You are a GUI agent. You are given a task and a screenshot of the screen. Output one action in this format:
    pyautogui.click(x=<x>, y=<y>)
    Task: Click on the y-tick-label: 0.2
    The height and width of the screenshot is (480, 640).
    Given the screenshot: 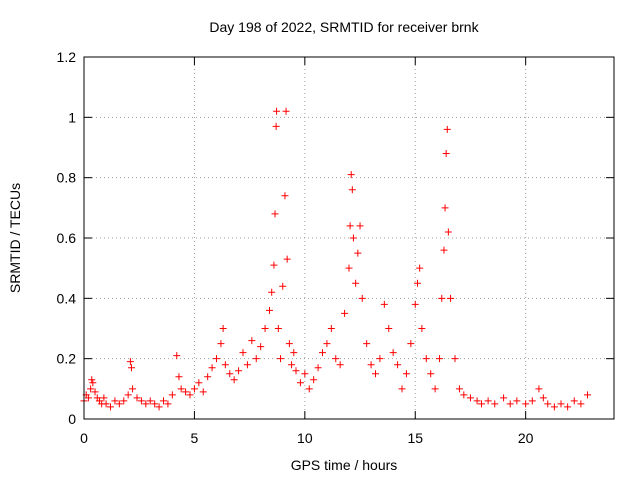 What is the action you would take?
    pyautogui.click(x=67, y=359)
    